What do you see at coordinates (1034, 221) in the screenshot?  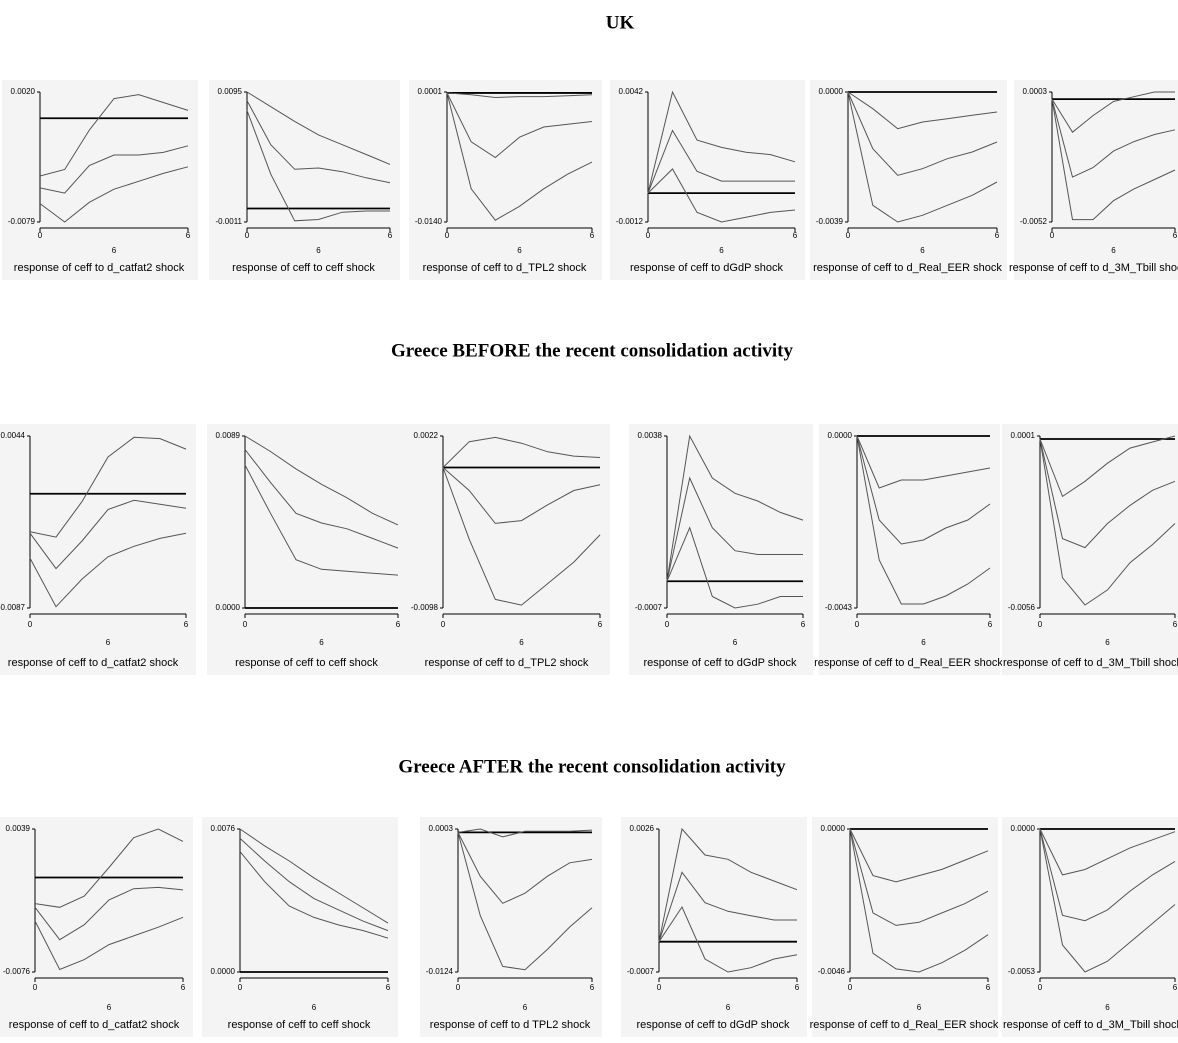 I see `y-tick-label: -0.0052` at bounding box center [1034, 221].